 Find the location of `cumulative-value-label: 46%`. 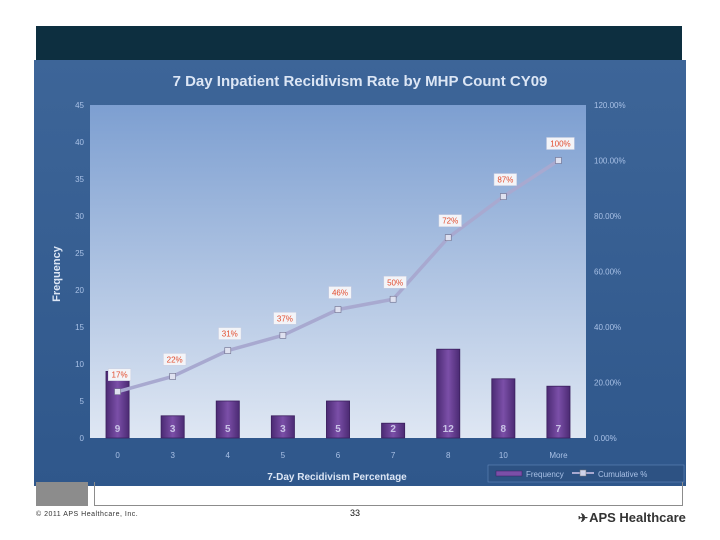

cumulative-value-label: 46% is located at coordinates (340, 293).